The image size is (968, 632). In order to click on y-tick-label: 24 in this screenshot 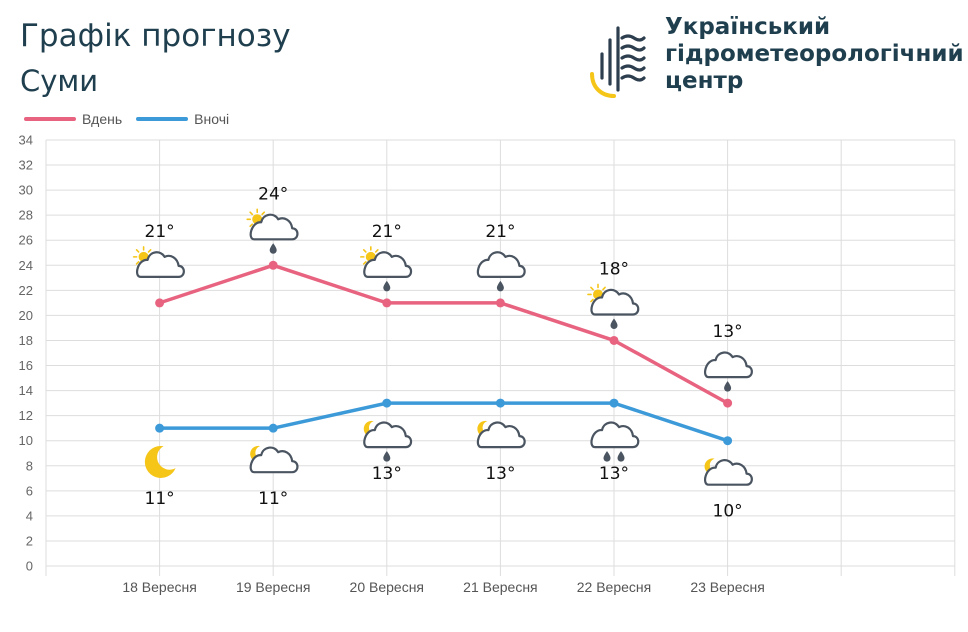, I will do `click(26, 265)`.